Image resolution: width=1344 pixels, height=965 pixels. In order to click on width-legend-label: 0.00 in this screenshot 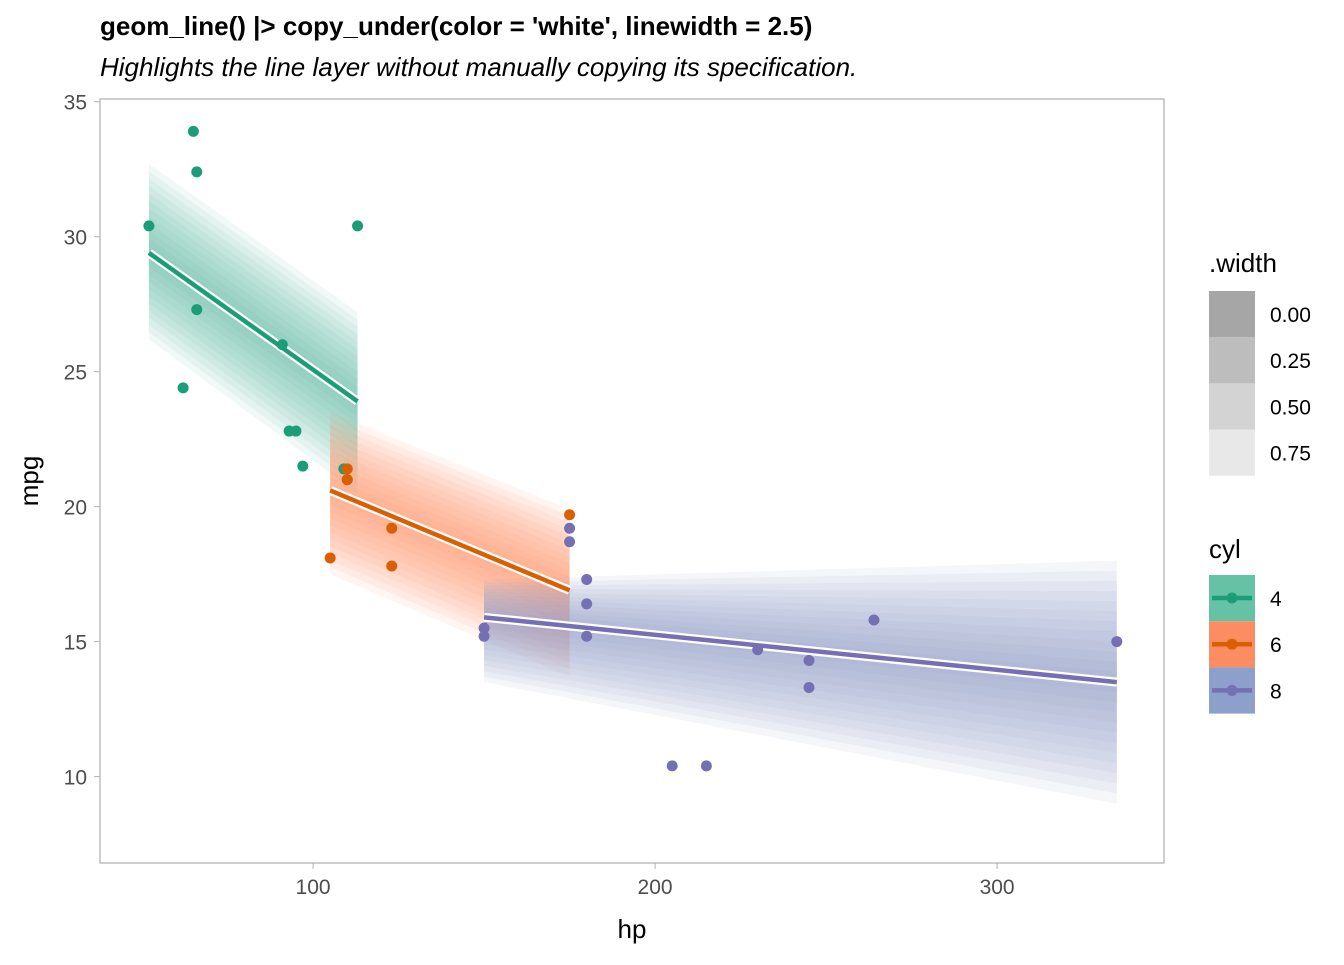, I will do `click(1290, 315)`.